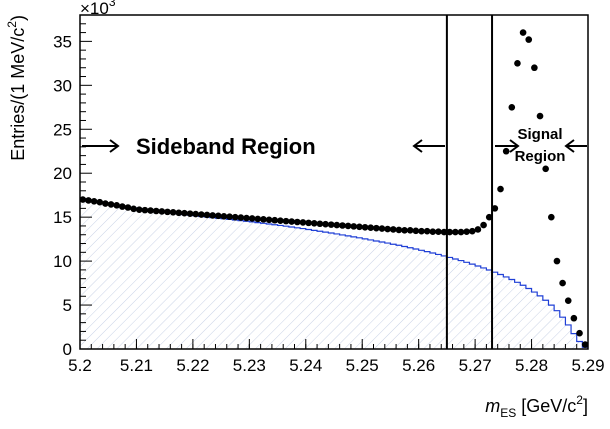 The height and width of the screenshot is (429, 610). What do you see at coordinates (62, 217) in the screenshot?
I see `y-tick-label: 15` at bounding box center [62, 217].